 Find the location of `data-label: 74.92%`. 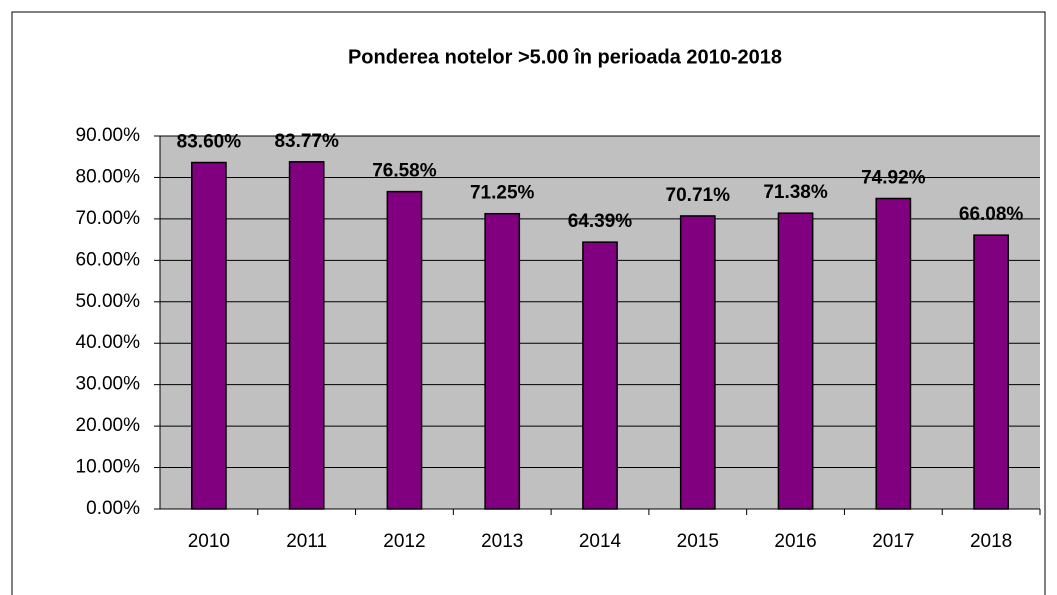

data-label: 74.92% is located at coordinates (893, 178).